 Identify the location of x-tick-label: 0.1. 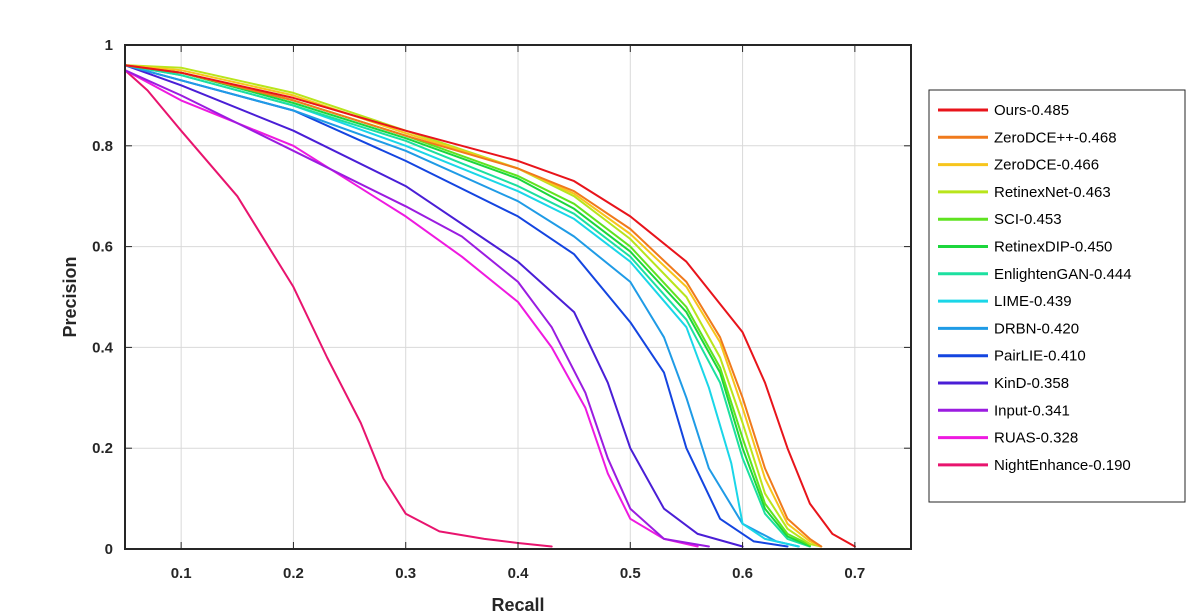
(181, 573).